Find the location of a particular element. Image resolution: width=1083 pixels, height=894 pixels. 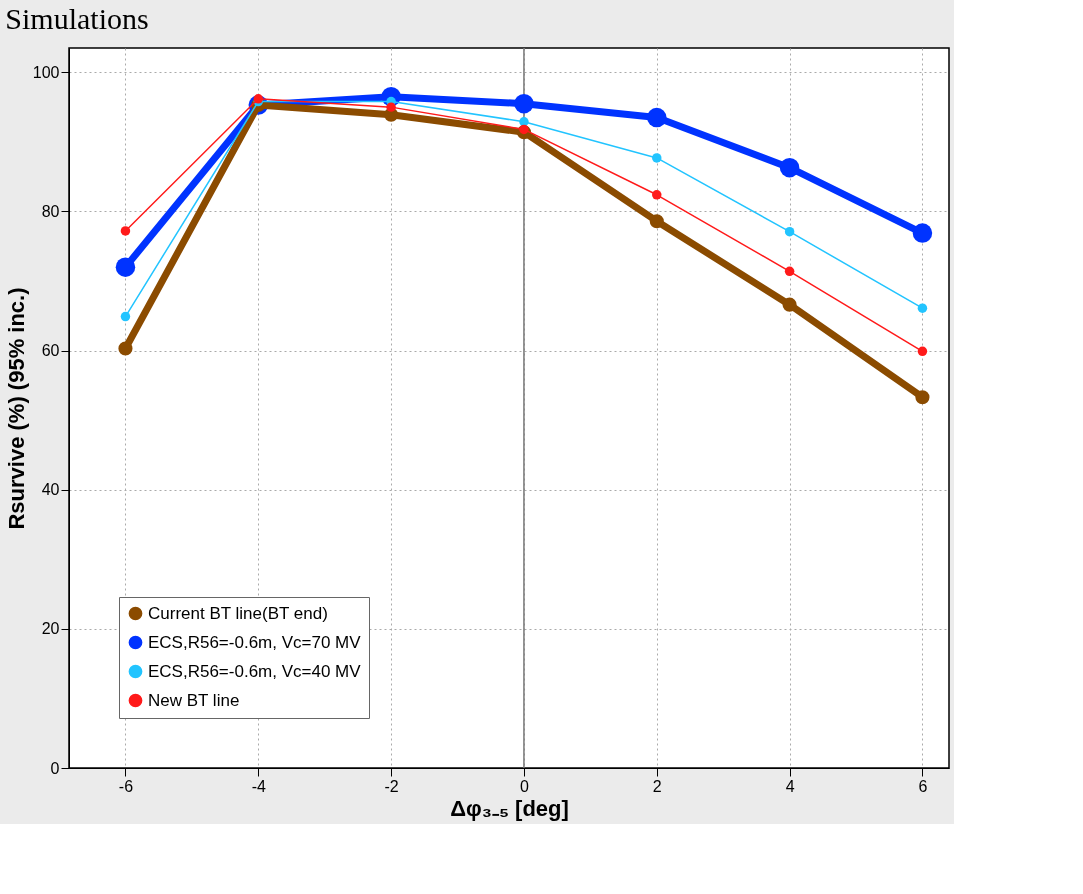

y-tick-label: 0 is located at coordinates (55, 768).